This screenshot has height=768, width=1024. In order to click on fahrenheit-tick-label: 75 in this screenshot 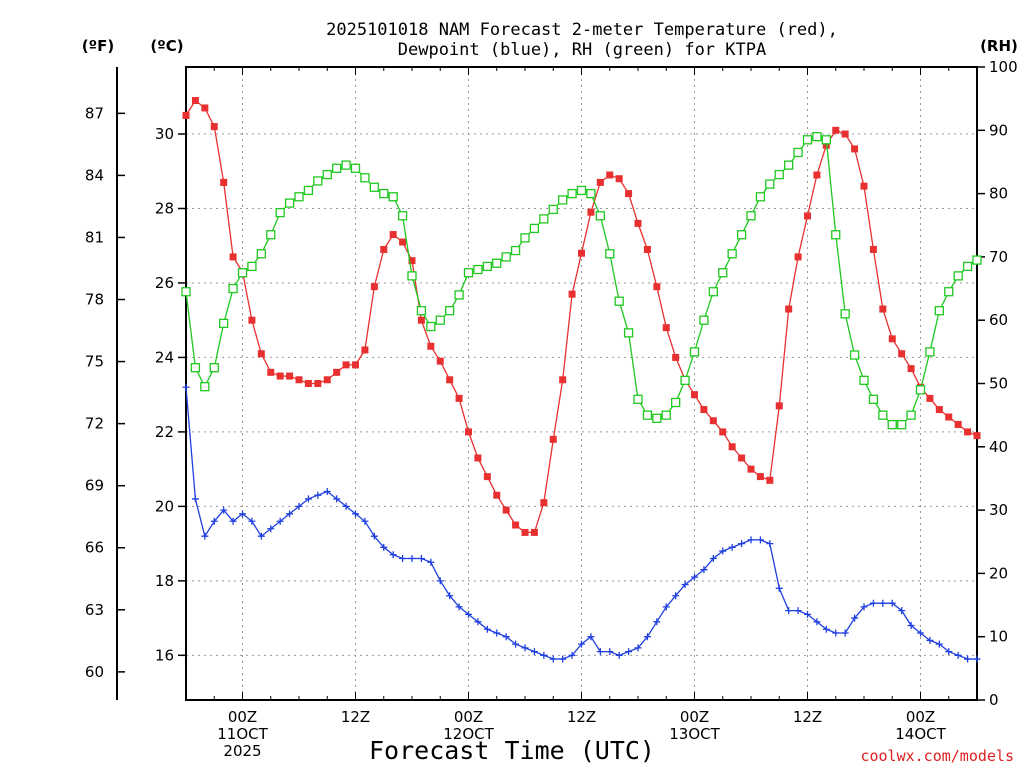, I will do `click(94, 362)`.